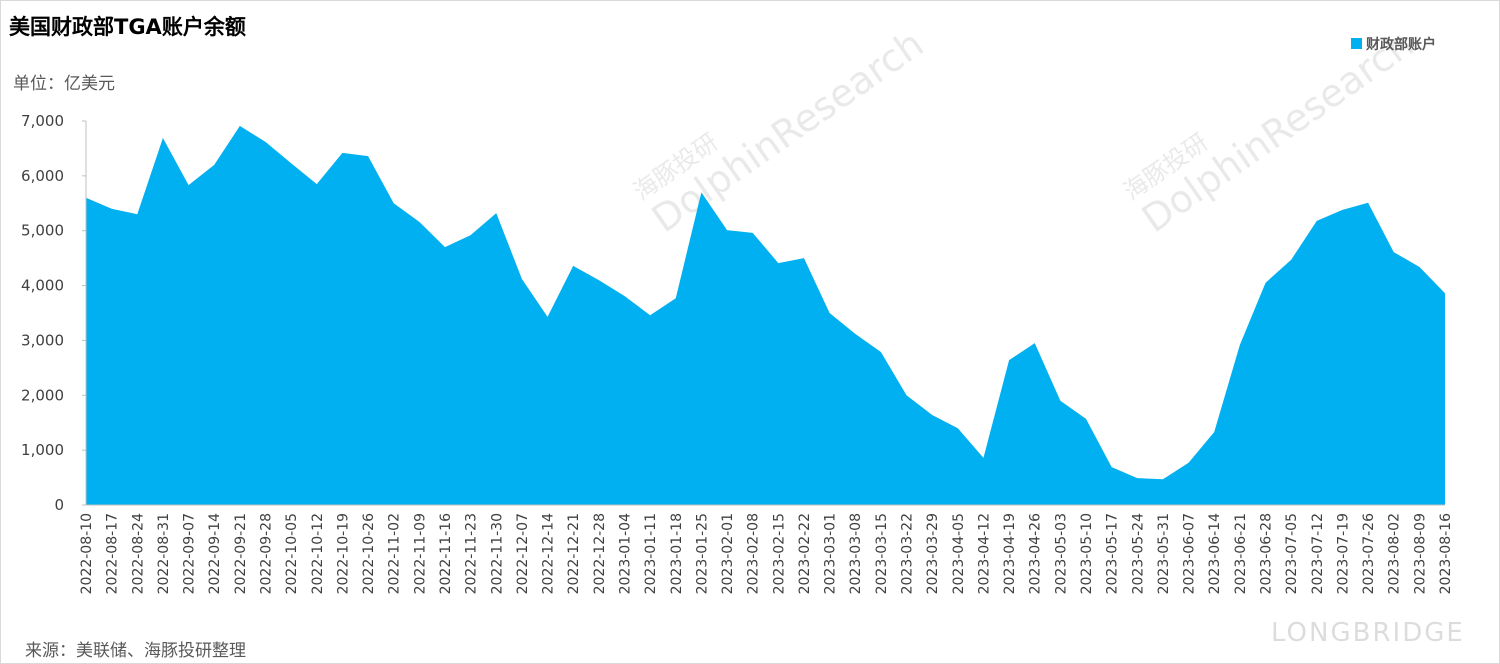  I want to click on x-tick-label: 2022-08-31, so click(164, 553).